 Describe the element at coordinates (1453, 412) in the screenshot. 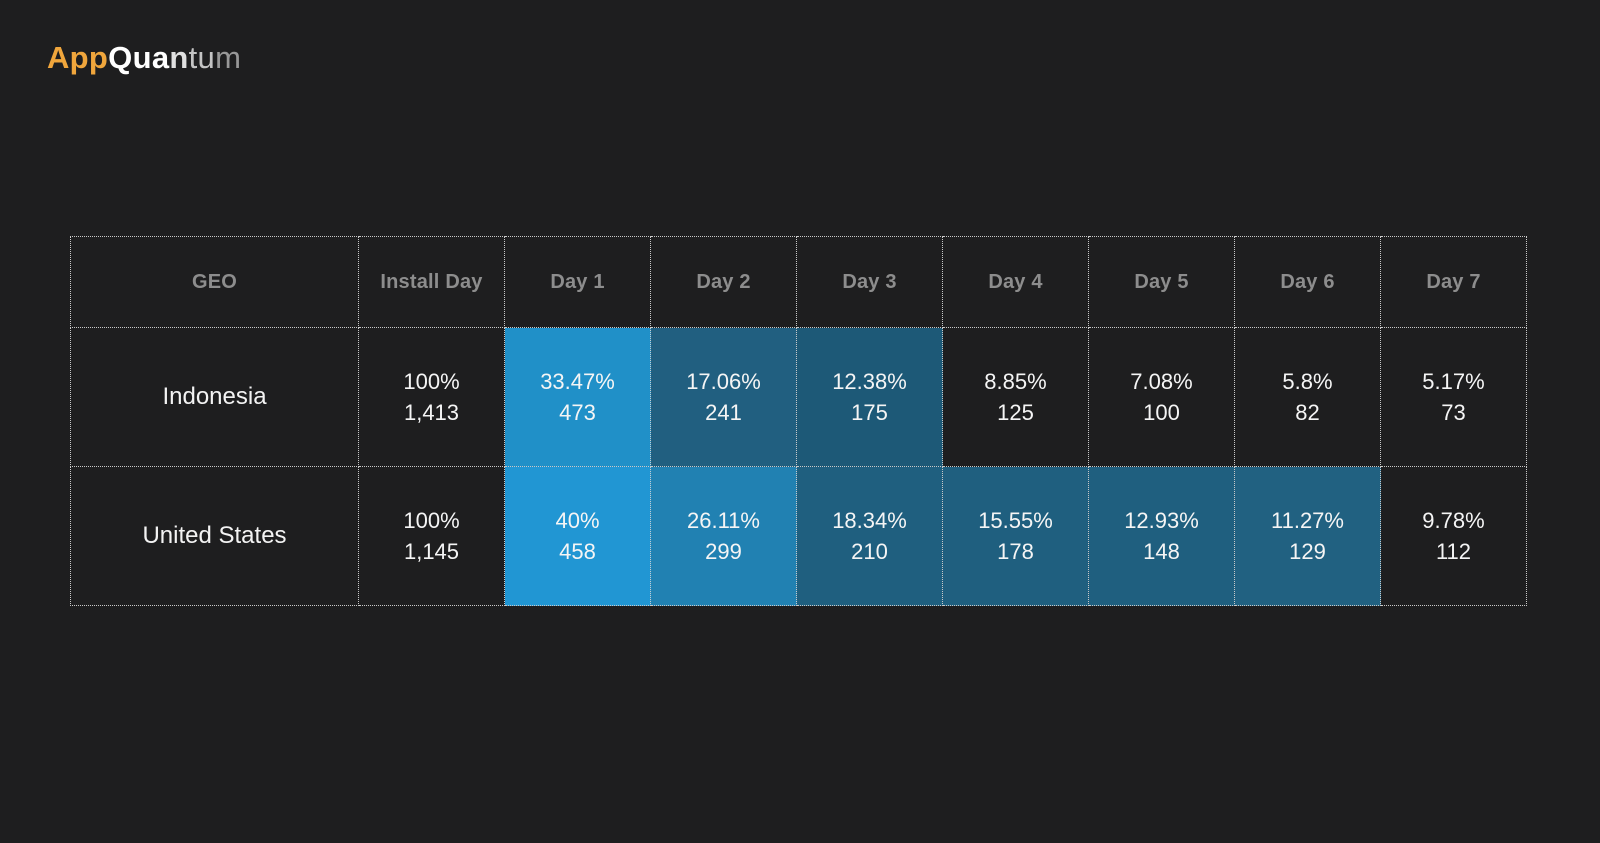

I see `count-value: 73` at that location.